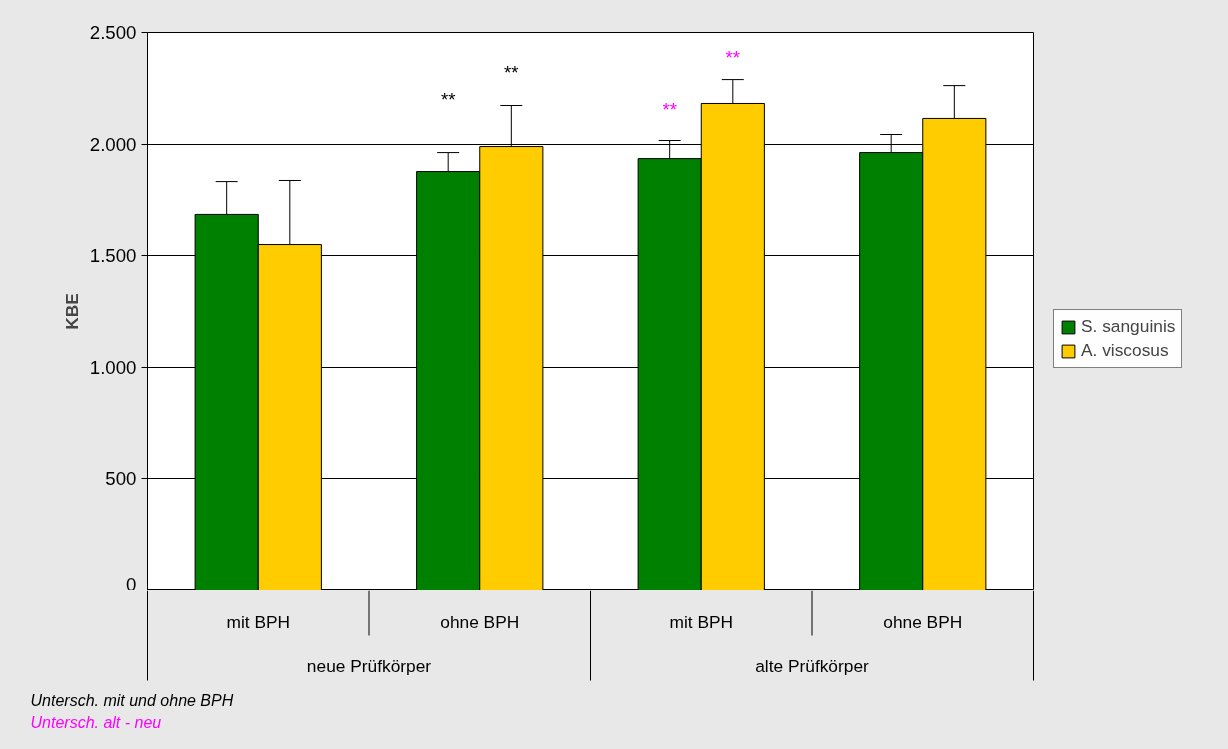 The height and width of the screenshot is (749, 1228). What do you see at coordinates (96, 722) in the screenshot?
I see `text: Untersch. alt - neu` at bounding box center [96, 722].